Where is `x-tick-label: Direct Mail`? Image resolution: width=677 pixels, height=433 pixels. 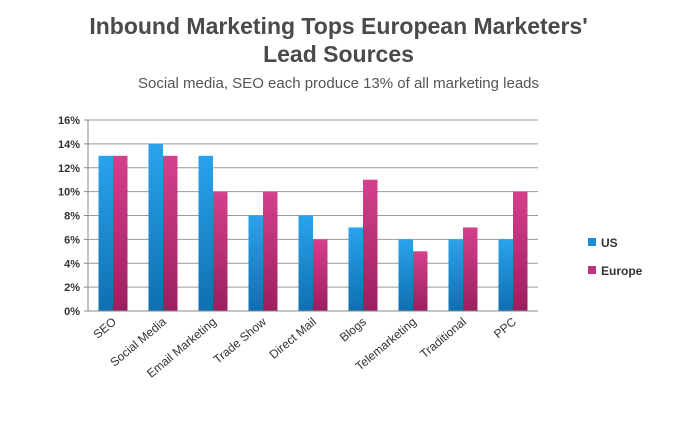 x-tick-label: Direct Mail is located at coordinates (293, 338).